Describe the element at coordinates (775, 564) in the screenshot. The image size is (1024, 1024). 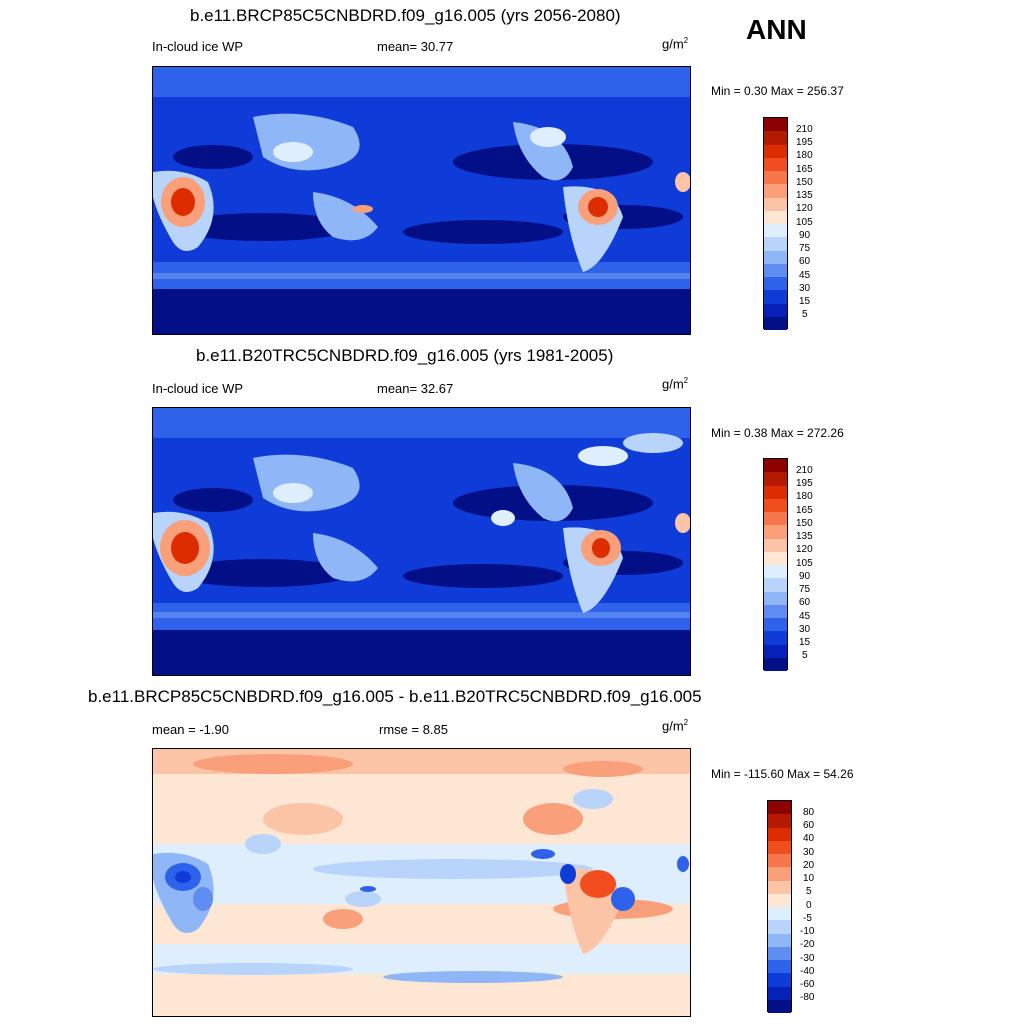
I see `panel2-colorbar` at that location.